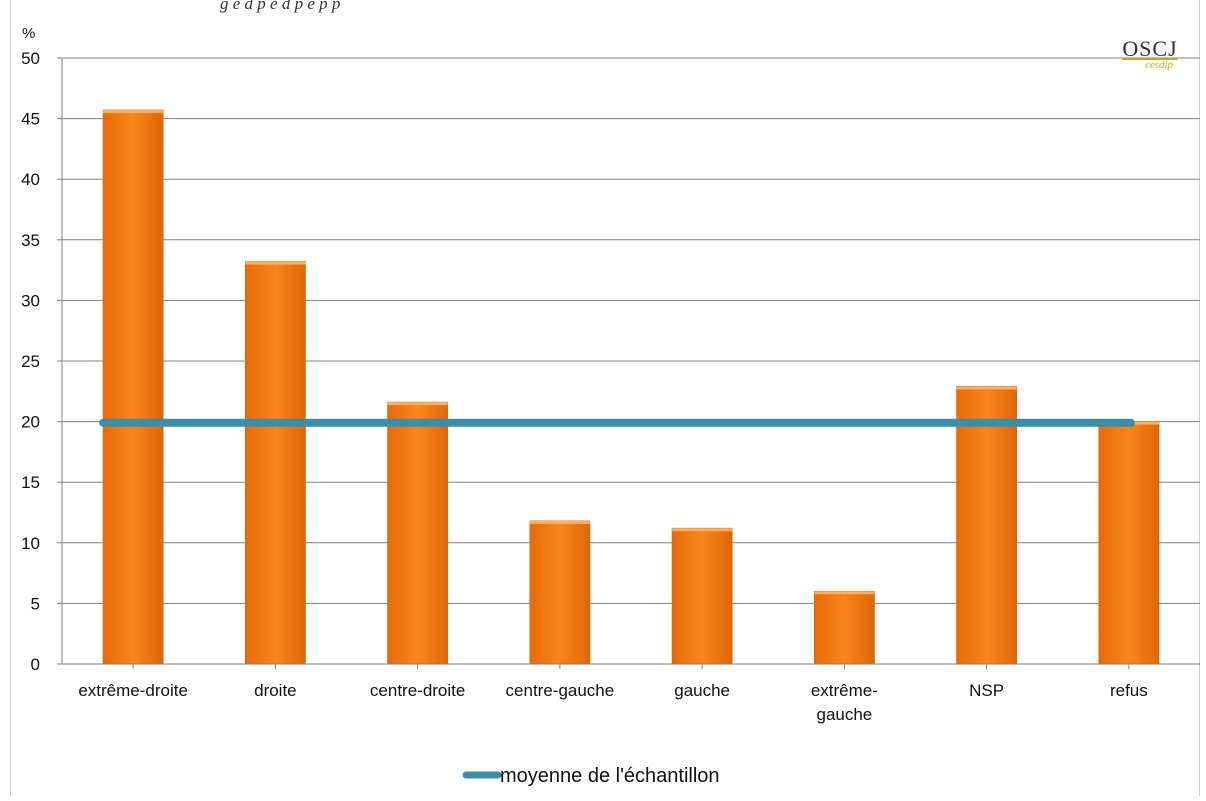 Image resolution: width=1206 pixels, height=801 pixels. I want to click on x-category-label: NSP, so click(986, 690).